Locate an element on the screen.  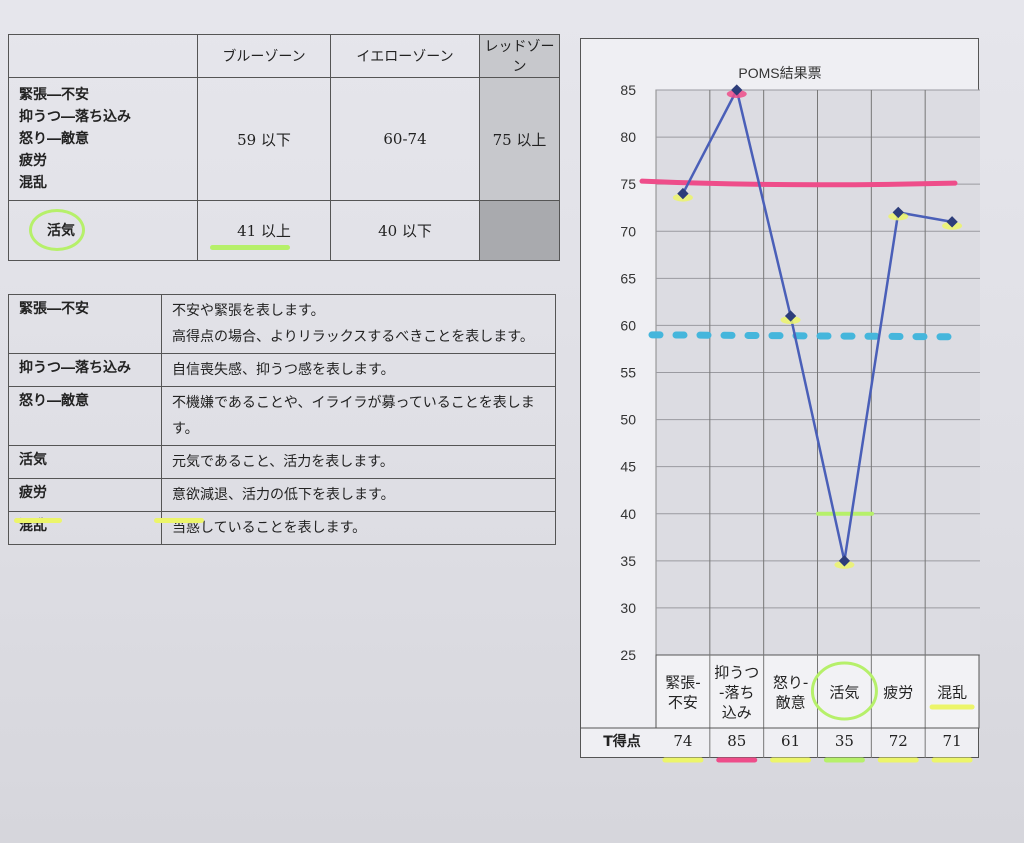
zone-header-empty is located at coordinates (103, 56).